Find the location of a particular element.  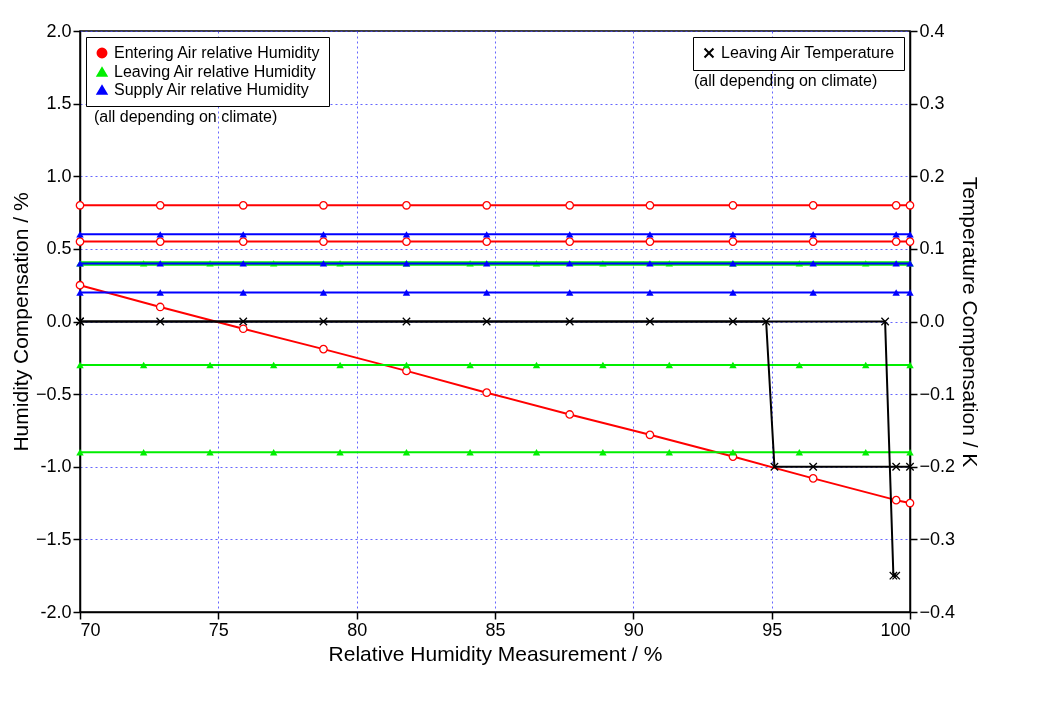

y-tick-label: 2.0 is located at coordinates (59, 30).